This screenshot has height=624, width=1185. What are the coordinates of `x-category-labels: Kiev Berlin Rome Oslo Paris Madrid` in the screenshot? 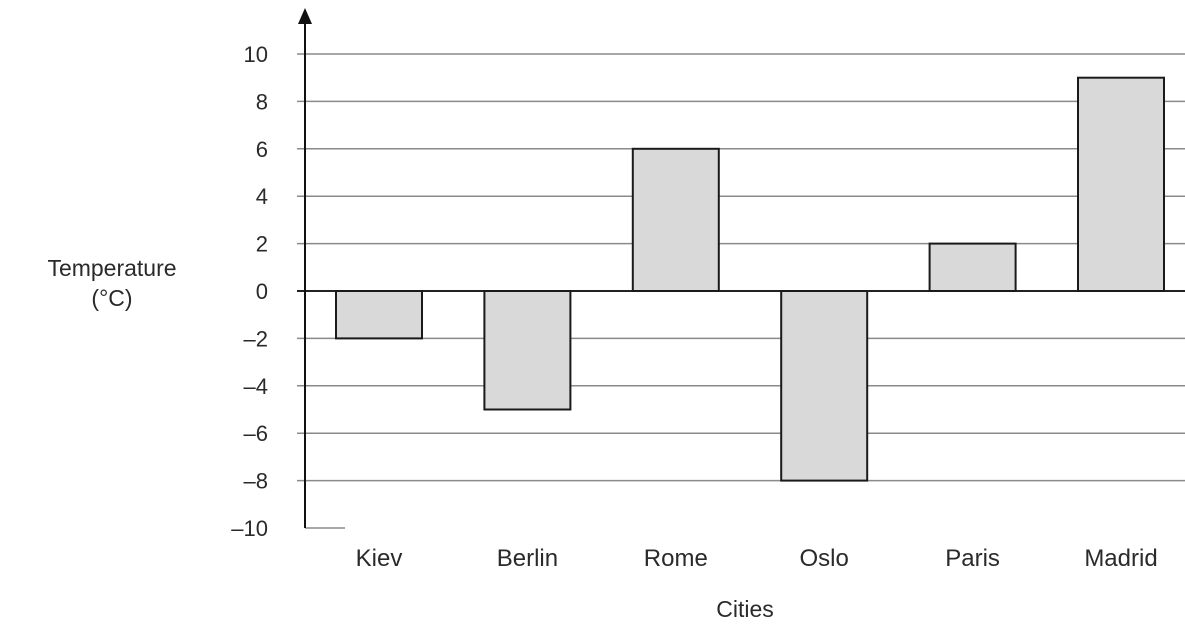 It's located at (757, 558).